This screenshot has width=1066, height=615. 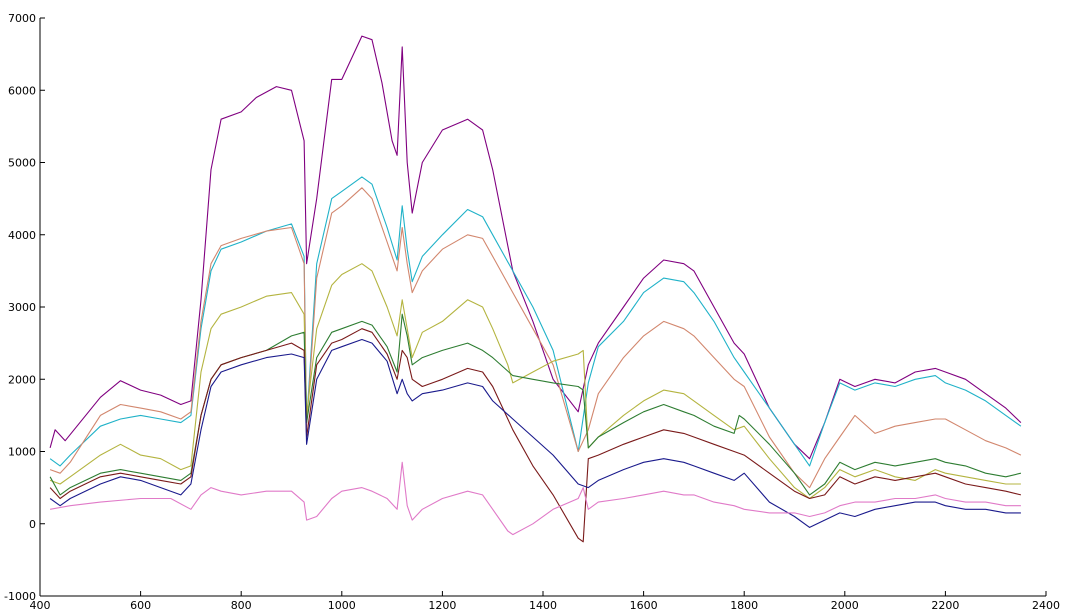 I want to click on y-tick-label: 6000, so click(x=22, y=90).